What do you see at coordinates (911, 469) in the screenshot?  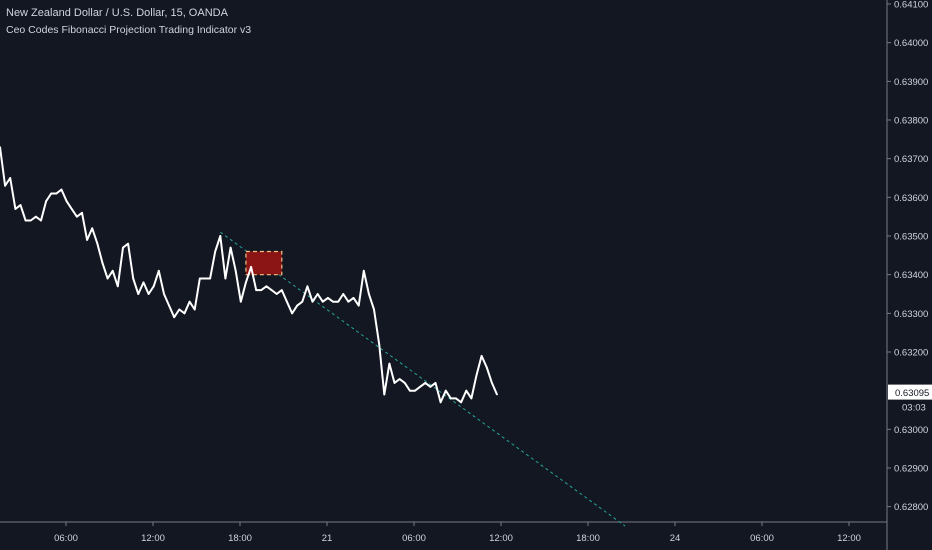 I see `y-tick-label: 0.62900` at bounding box center [911, 469].